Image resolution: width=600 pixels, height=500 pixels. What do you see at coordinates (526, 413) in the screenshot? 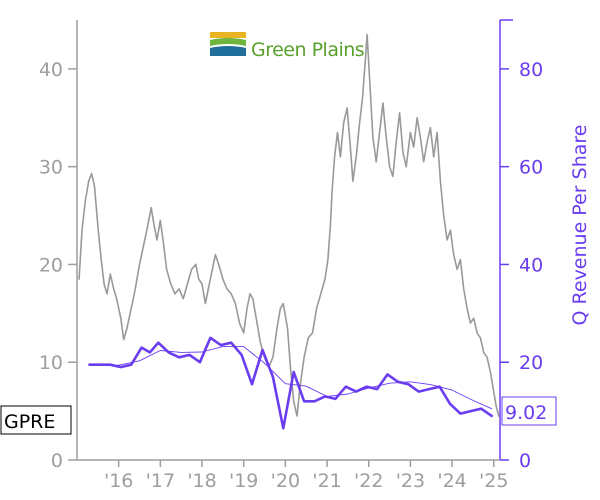
I see `last-value-text: 9.02` at bounding box center [526, 413].